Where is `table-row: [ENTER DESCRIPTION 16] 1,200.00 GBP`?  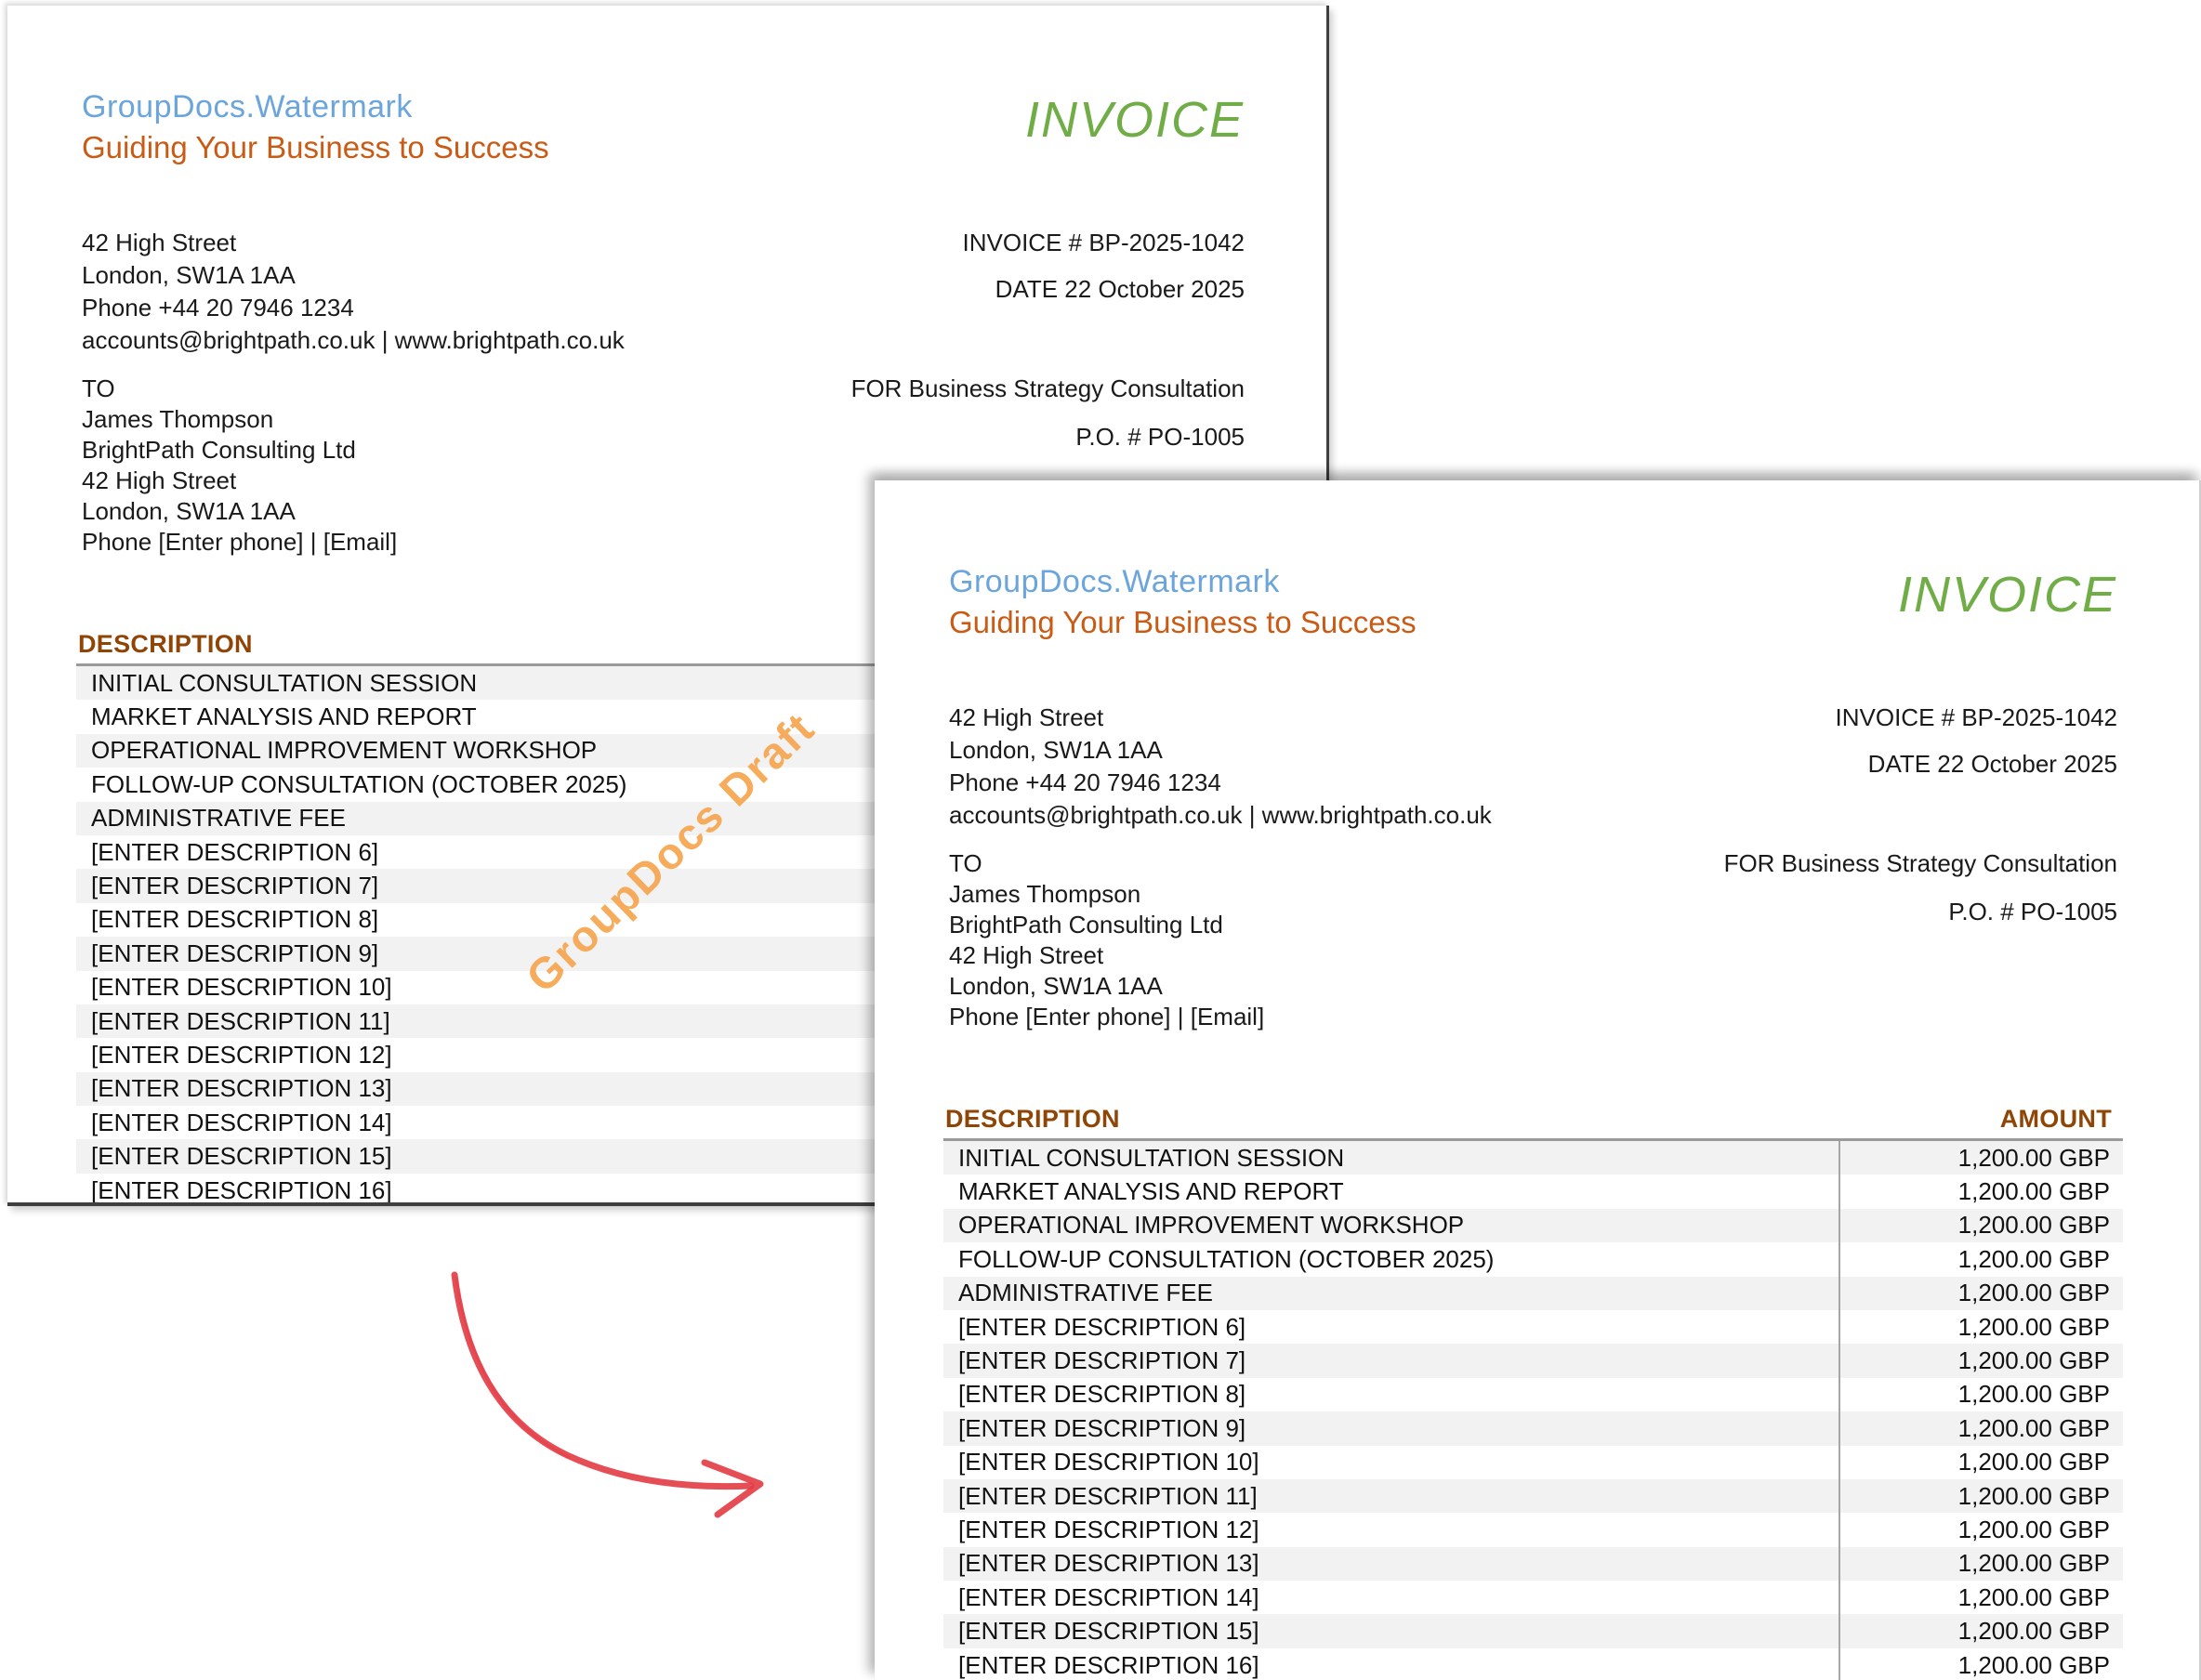
table-row: [ENTER DESCRIPTION 16] 1,200.00 GBP is located at coordinates (1533, 1663).